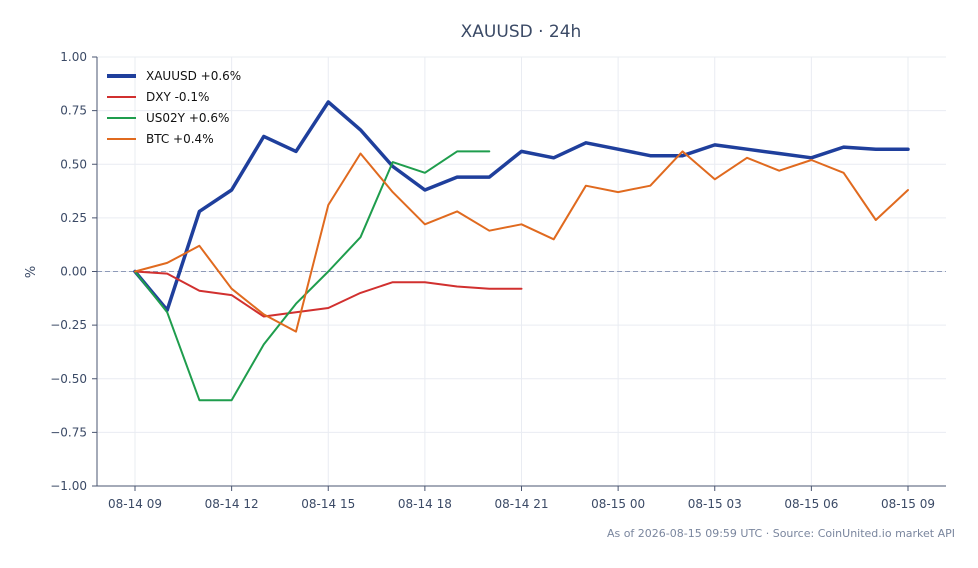  Describe the element at coordinates (73, 218) in the screenshot. I see `y-tick-label: 0.25` at that location.